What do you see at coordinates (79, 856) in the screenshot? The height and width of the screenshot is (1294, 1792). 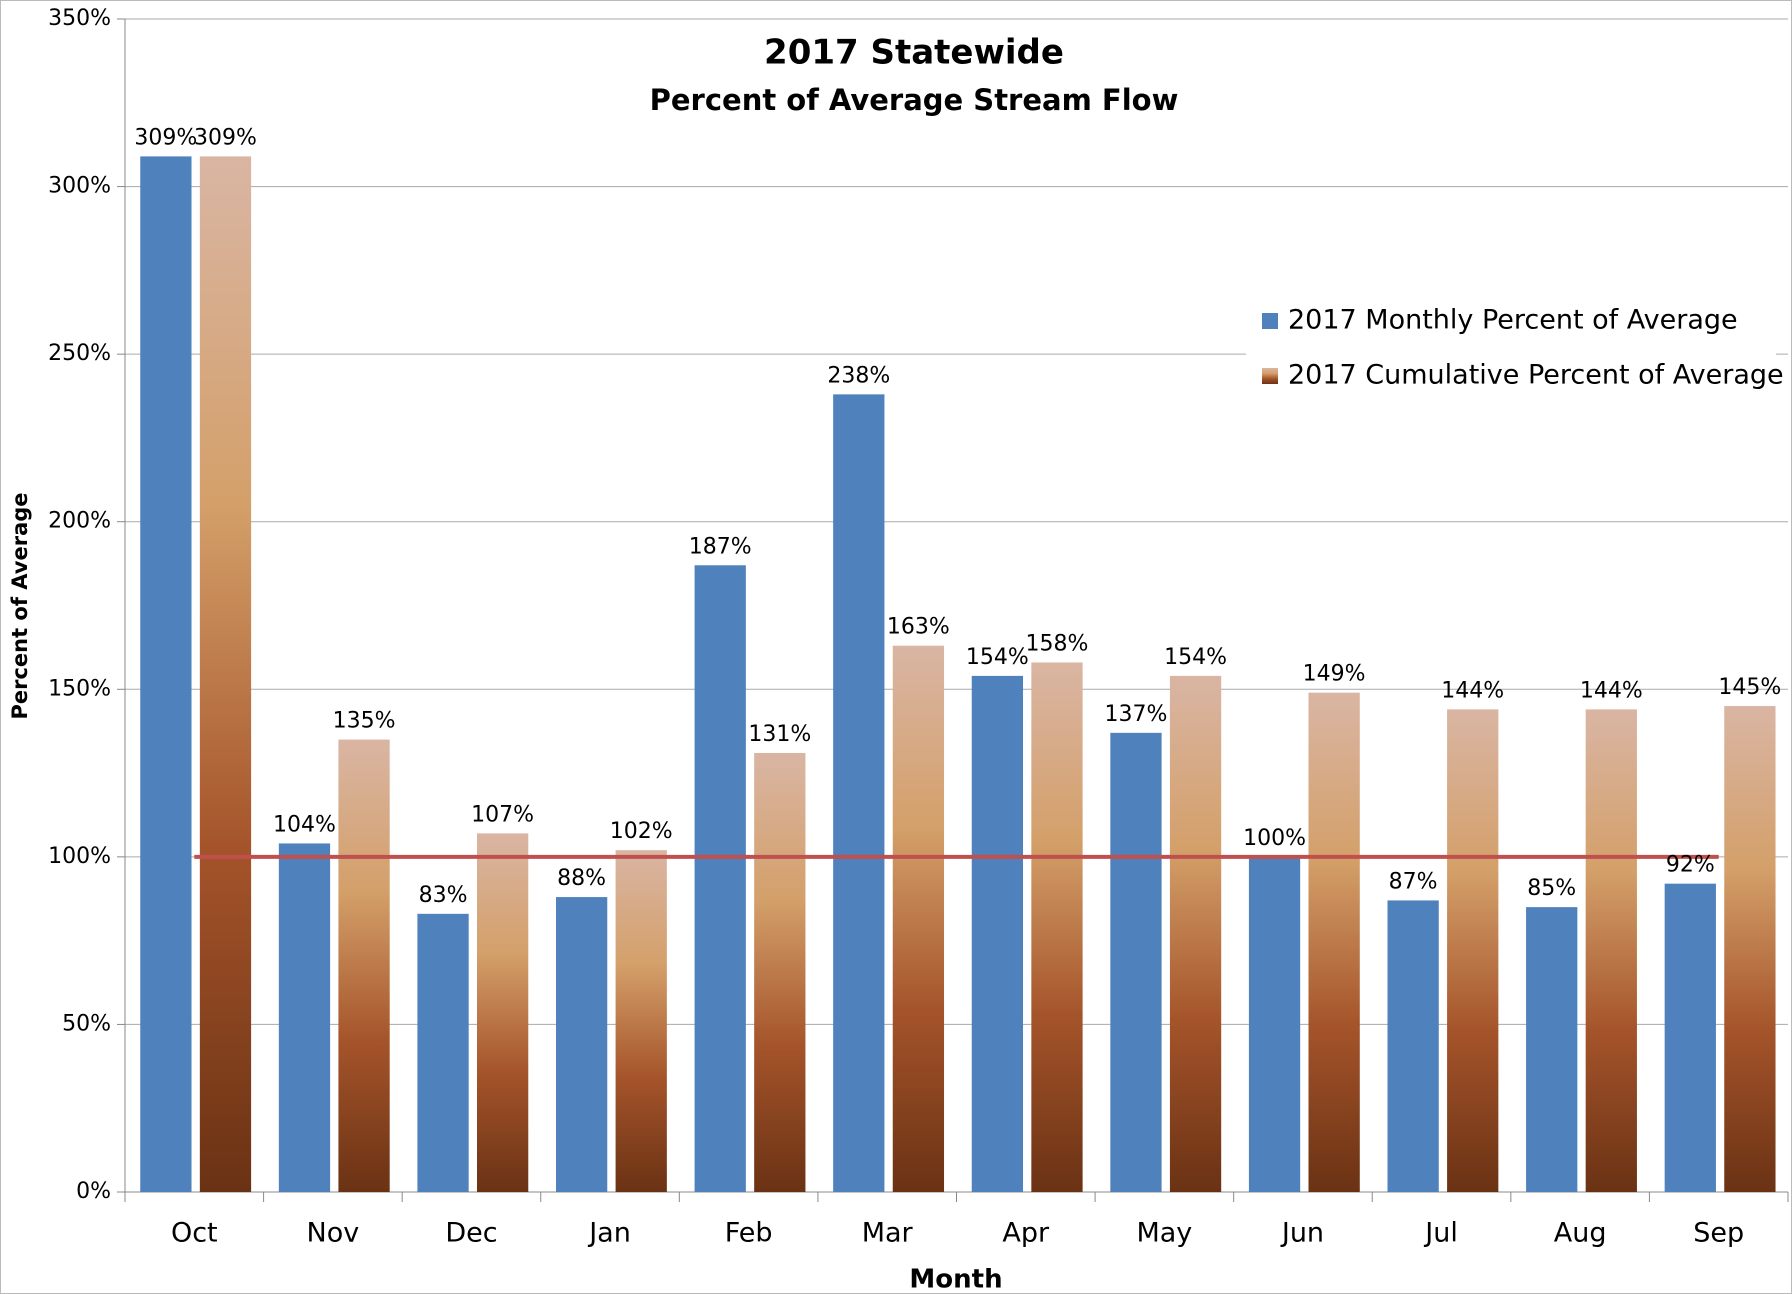 I see `y-tick-label: 100%` at bounding box center [79, 856].